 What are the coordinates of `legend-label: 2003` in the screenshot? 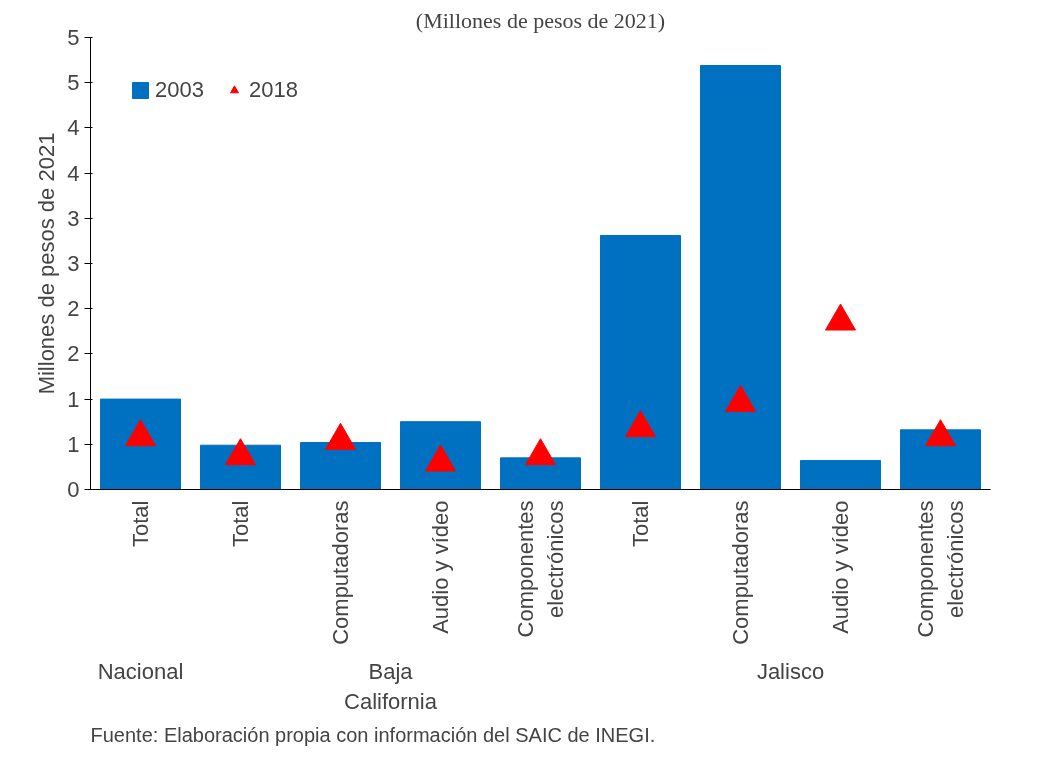 It's located at (179, 90).